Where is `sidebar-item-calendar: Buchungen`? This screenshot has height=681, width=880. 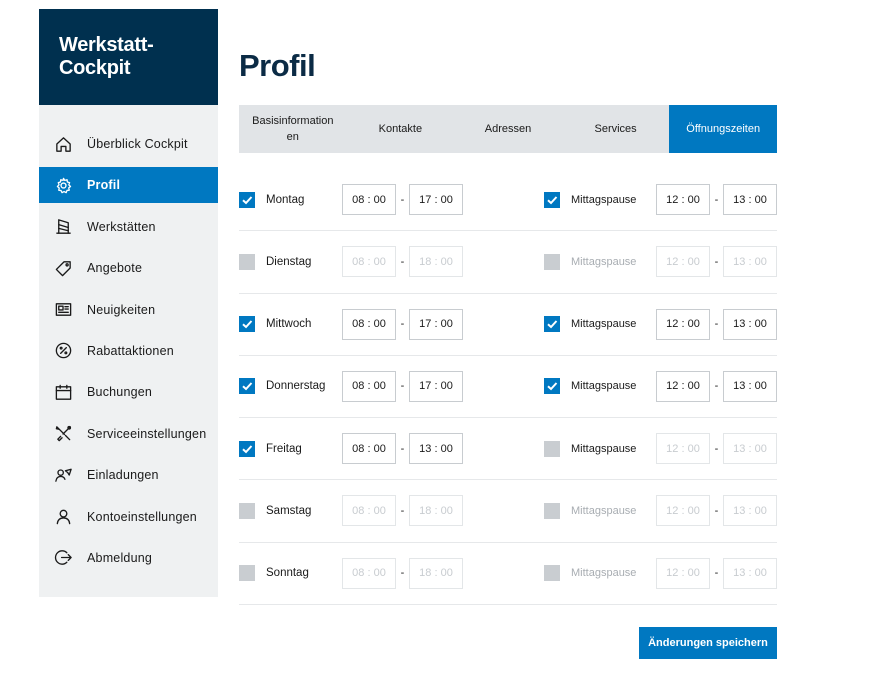 sidebar-item-calendar: Buchungen is located at coordinates (128, 392).